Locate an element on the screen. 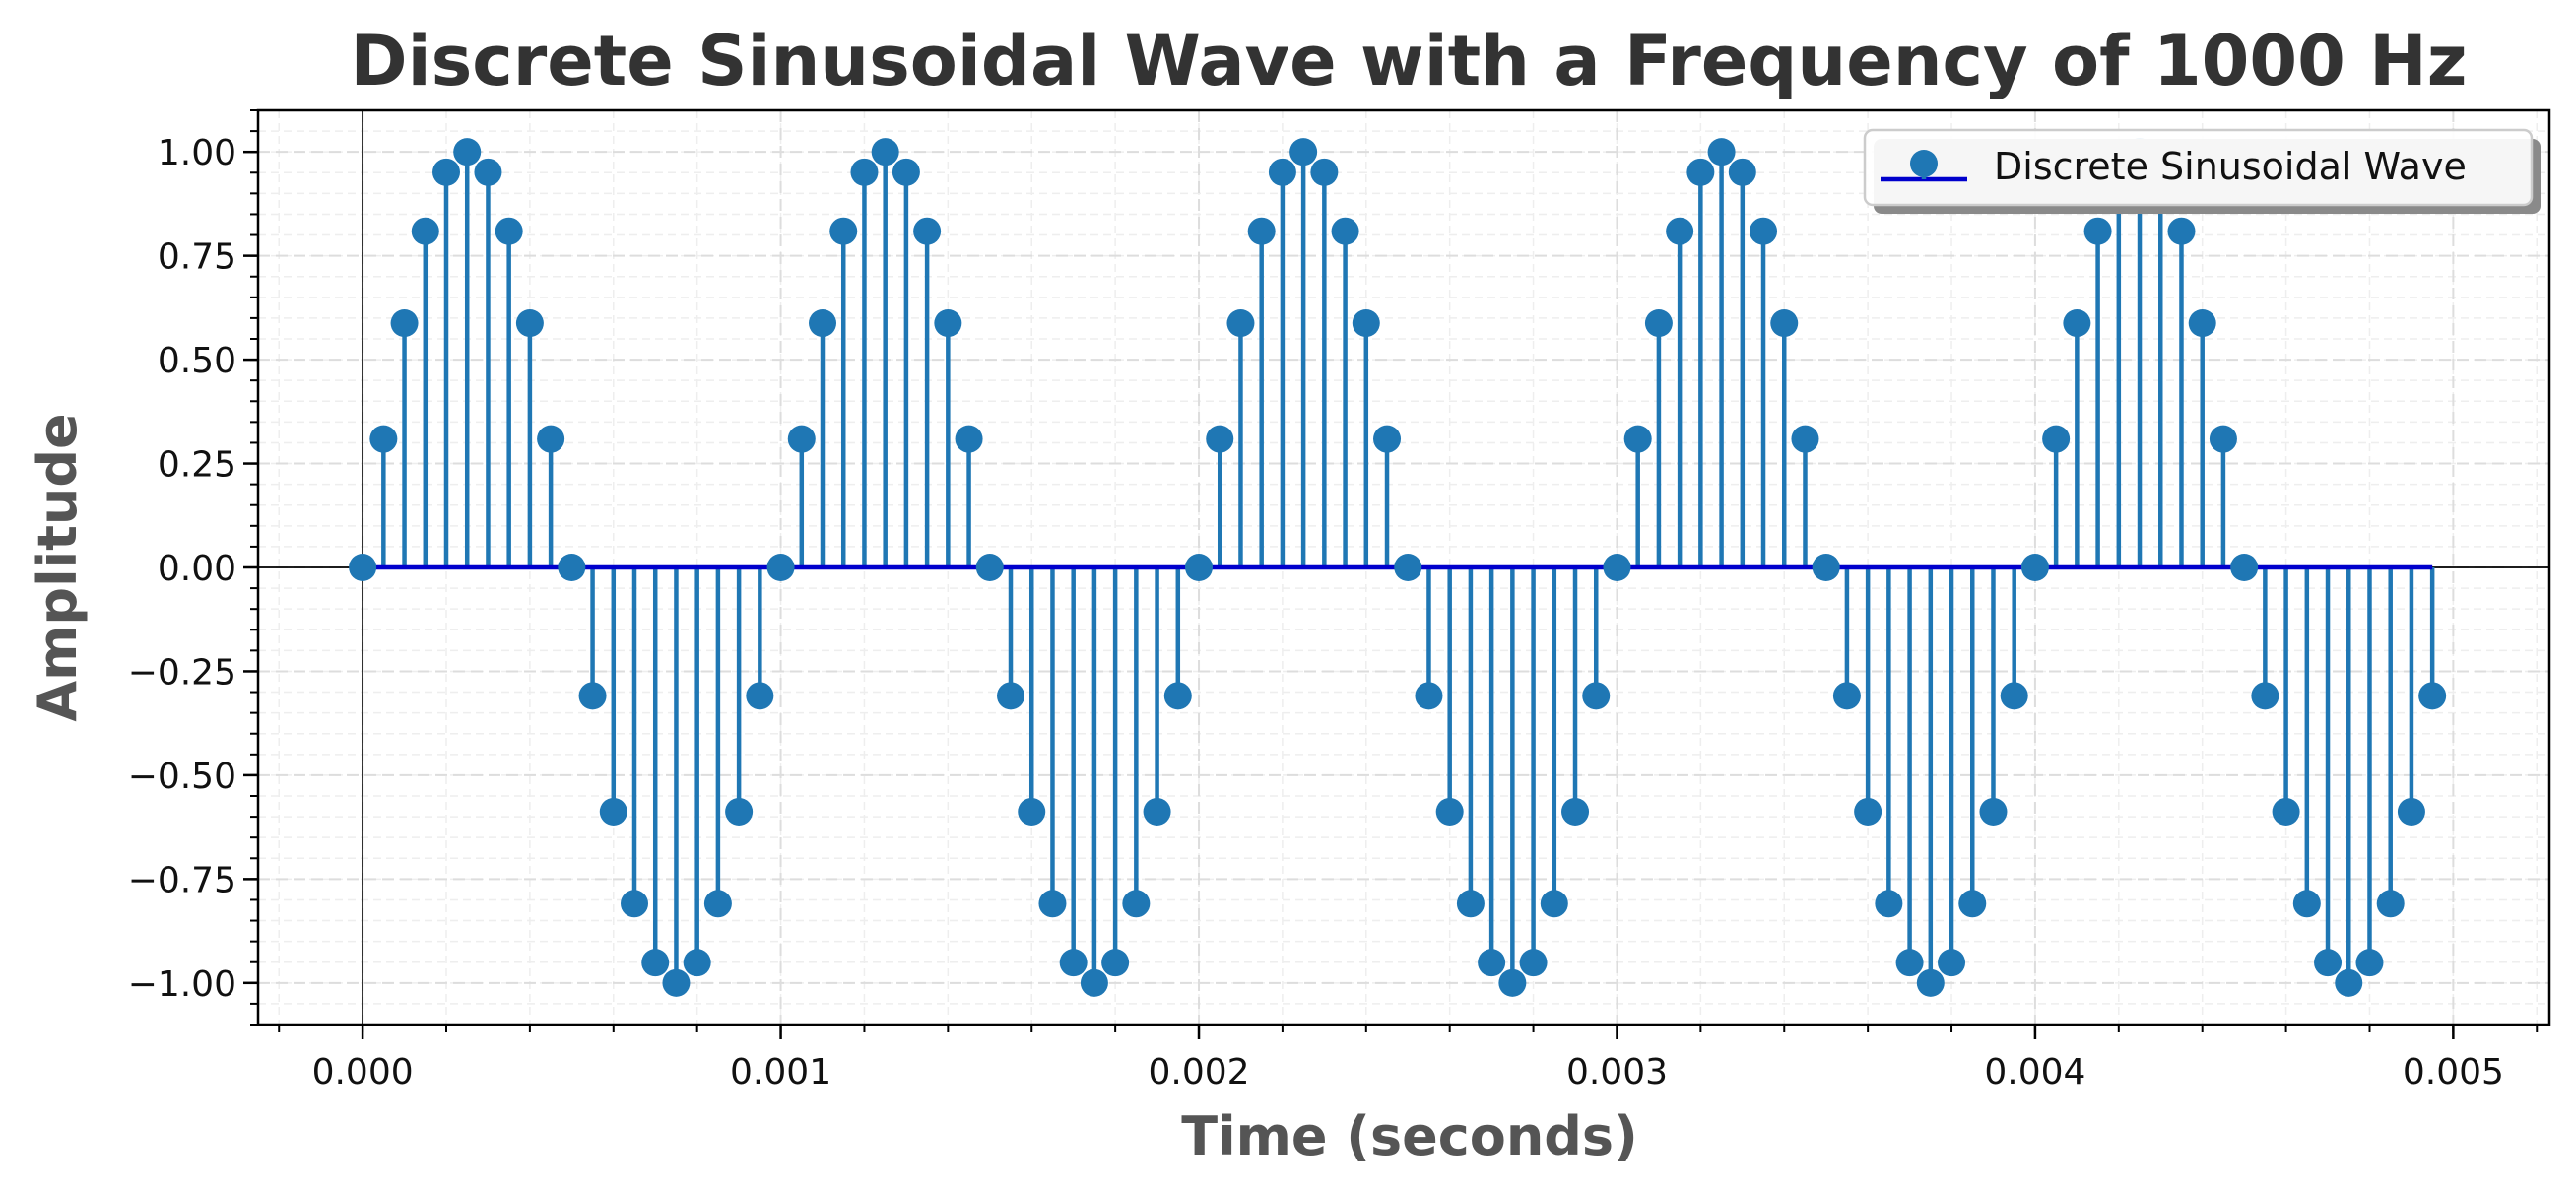 The height and width of the screenshot is (1192, 2576). y-tick-label: −1.00 is located at coordinates (182, 984).